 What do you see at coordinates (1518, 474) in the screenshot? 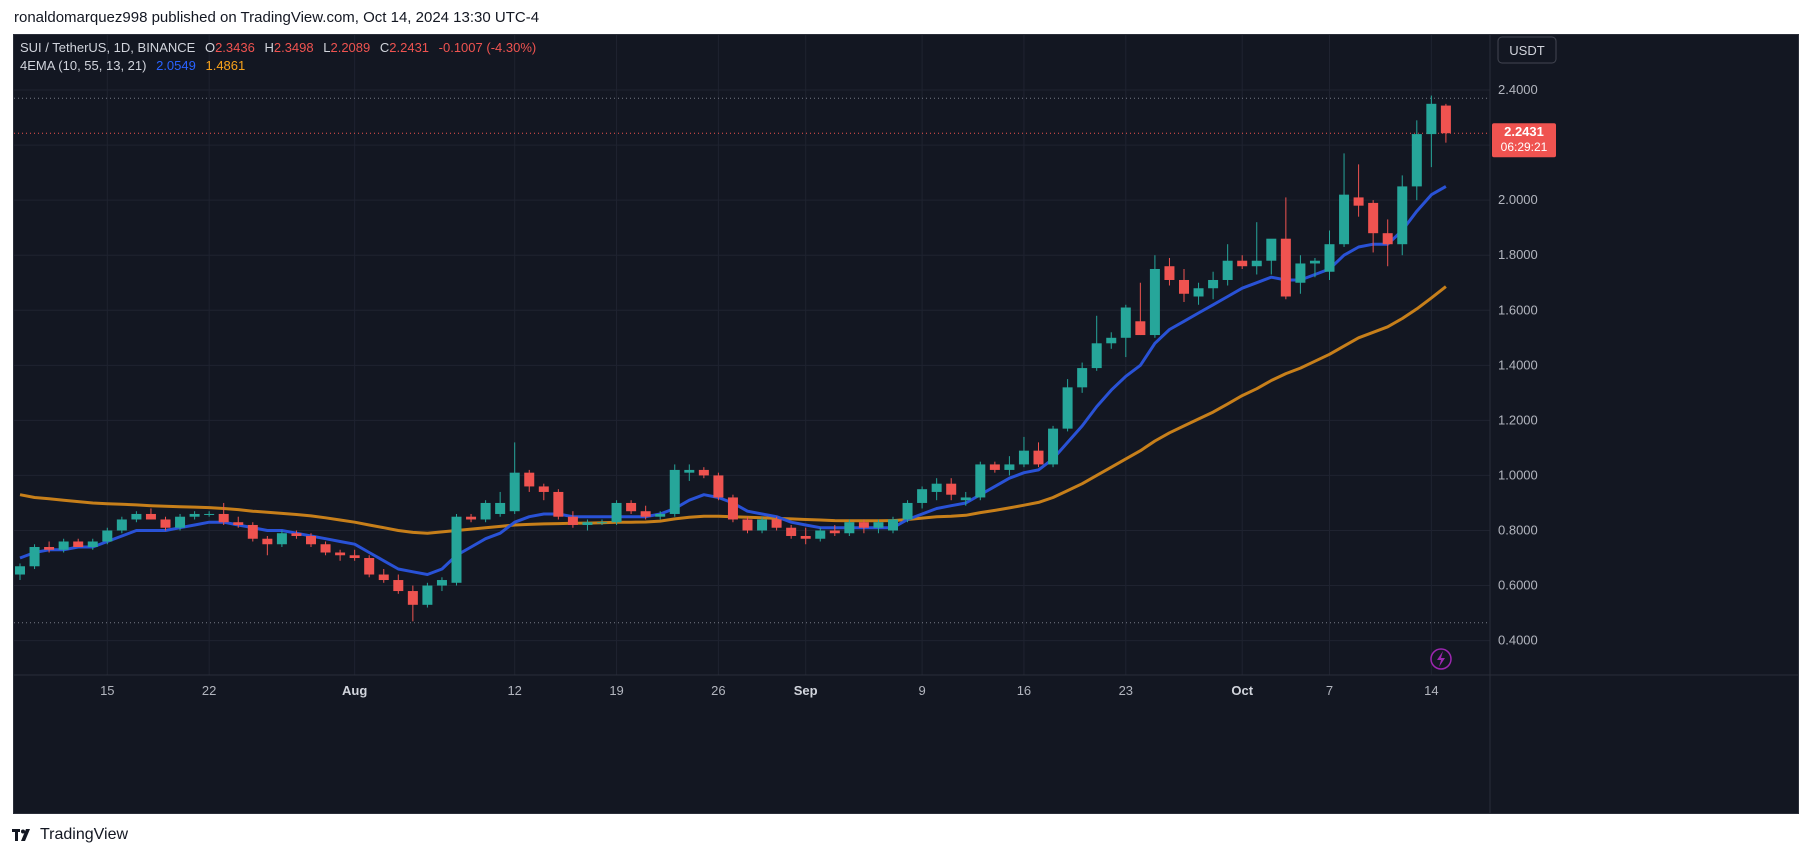
I see `y-tick-label: 1.0000` at bounding box center [1518, 474].